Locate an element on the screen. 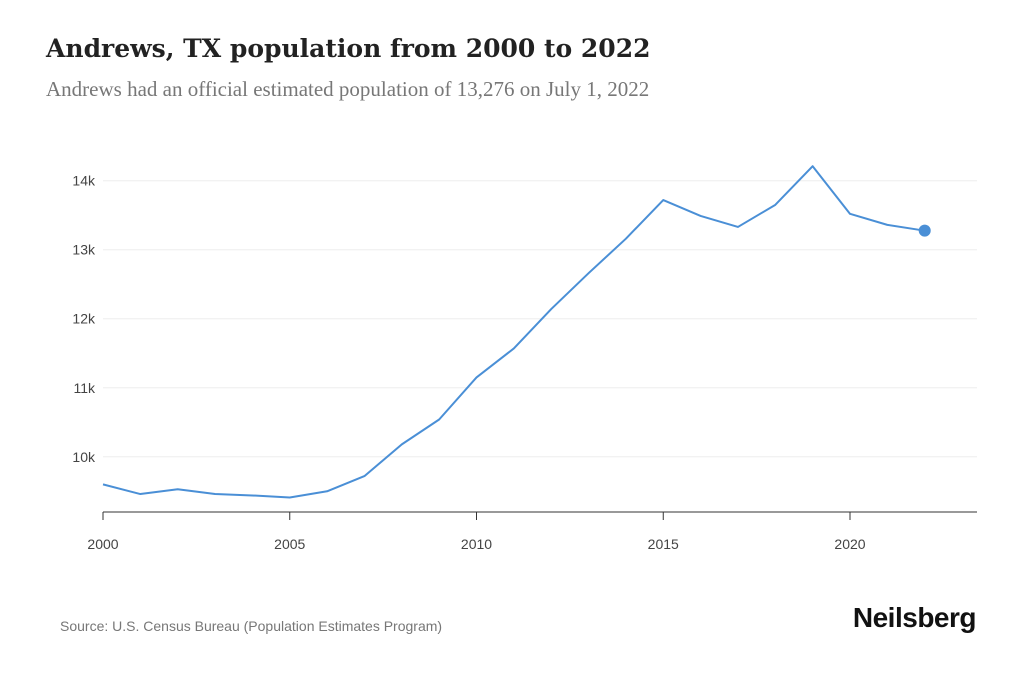 This screenshot has height=683, width=1024. data-point-latest is located at coordinates (924, 230).